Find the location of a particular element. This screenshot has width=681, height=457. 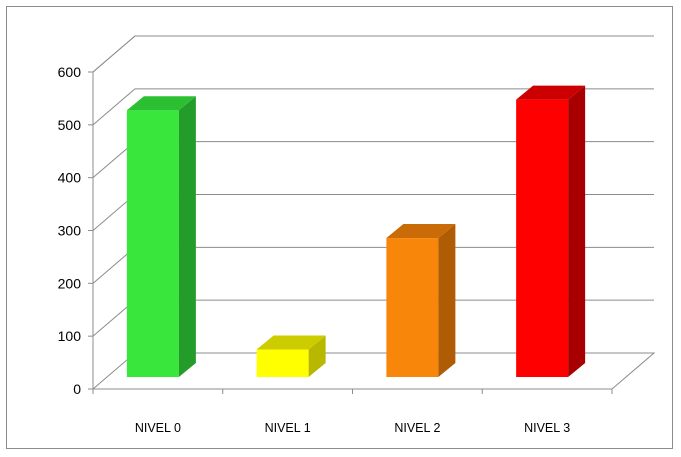

x-tick-label: NIVEL 2 is located at coordinates (417, 428).